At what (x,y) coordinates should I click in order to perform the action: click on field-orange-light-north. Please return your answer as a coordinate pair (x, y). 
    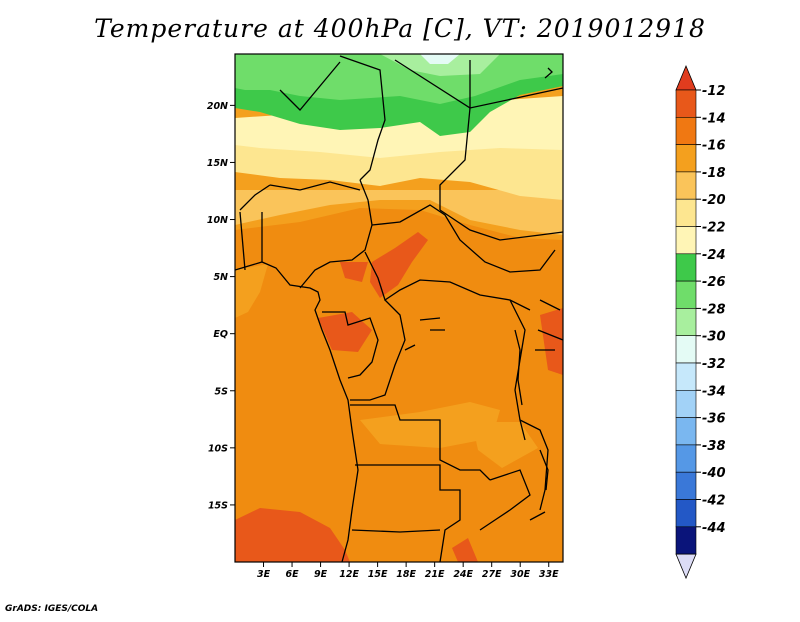
    Looking at the image, I should click on (399, 212).